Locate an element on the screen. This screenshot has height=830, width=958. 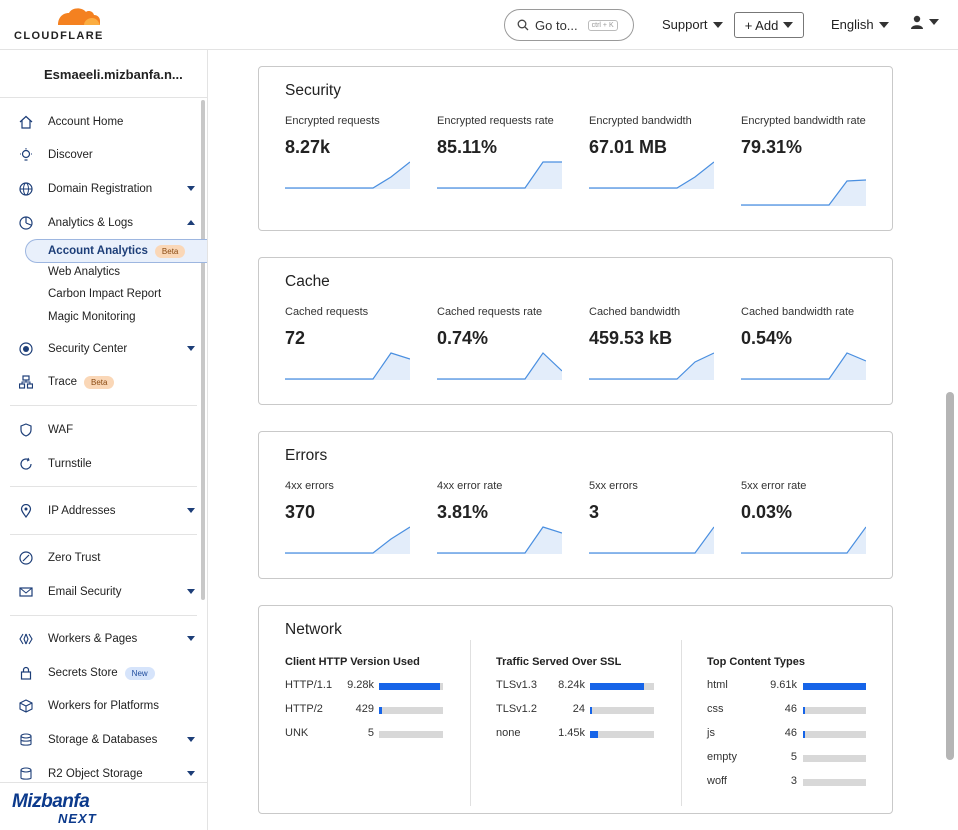
sidebar-item-discover: Discover is located at coordinates (100, 155).